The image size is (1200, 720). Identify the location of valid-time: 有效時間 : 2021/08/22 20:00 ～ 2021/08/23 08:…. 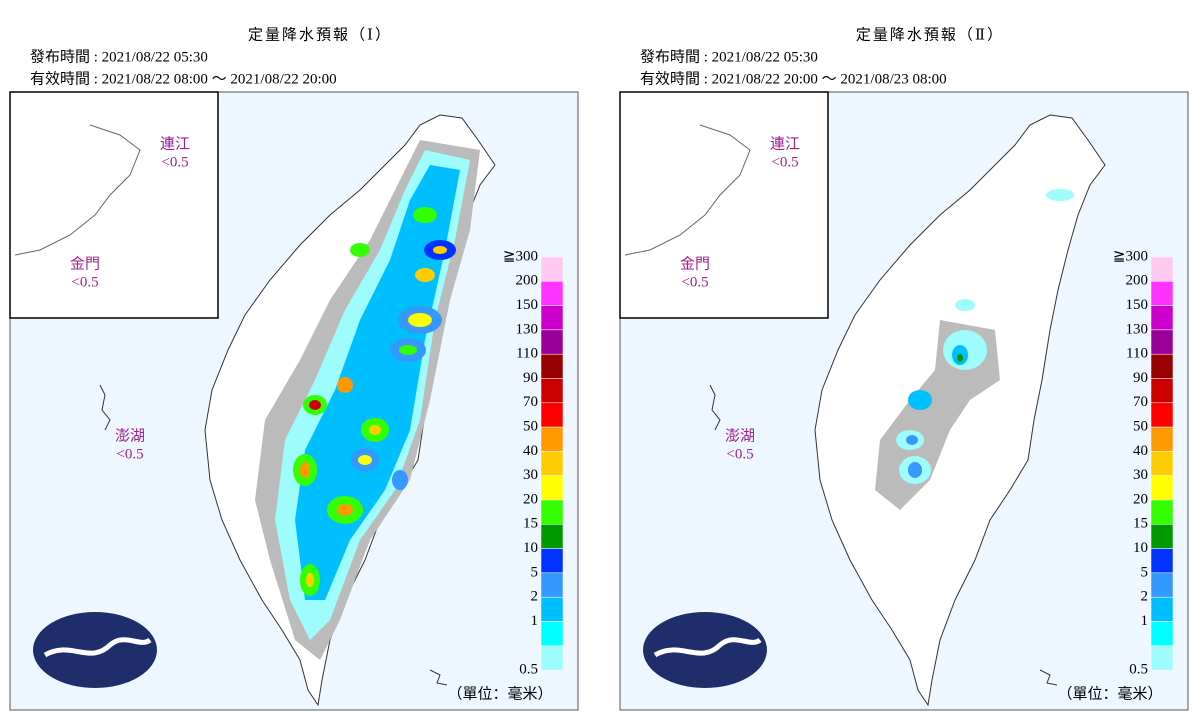
(793, 78).